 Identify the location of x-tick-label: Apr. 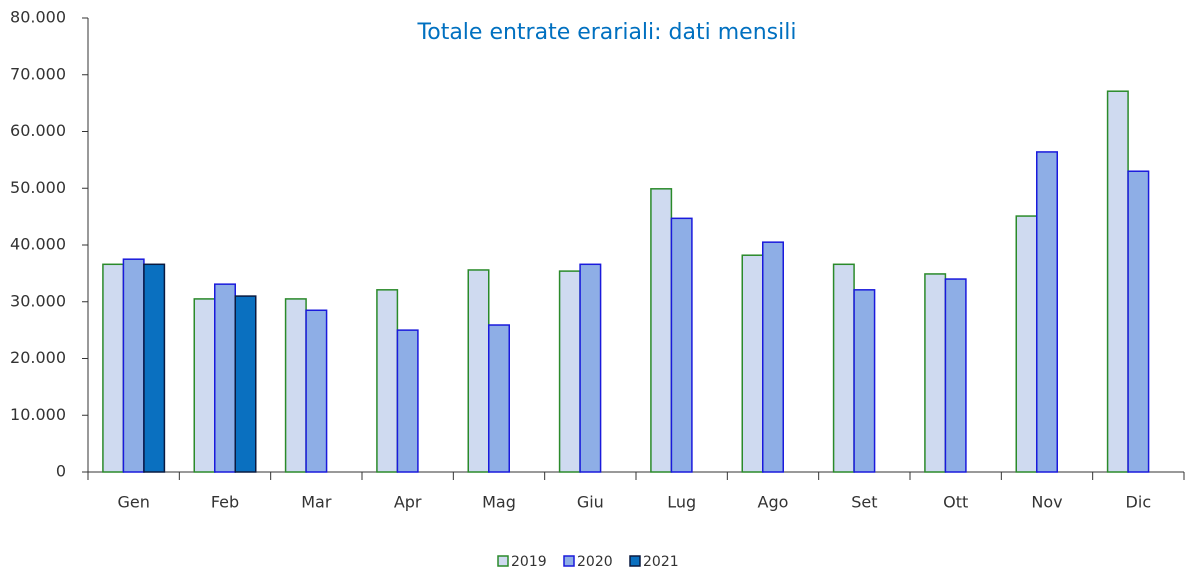
(408, 502).